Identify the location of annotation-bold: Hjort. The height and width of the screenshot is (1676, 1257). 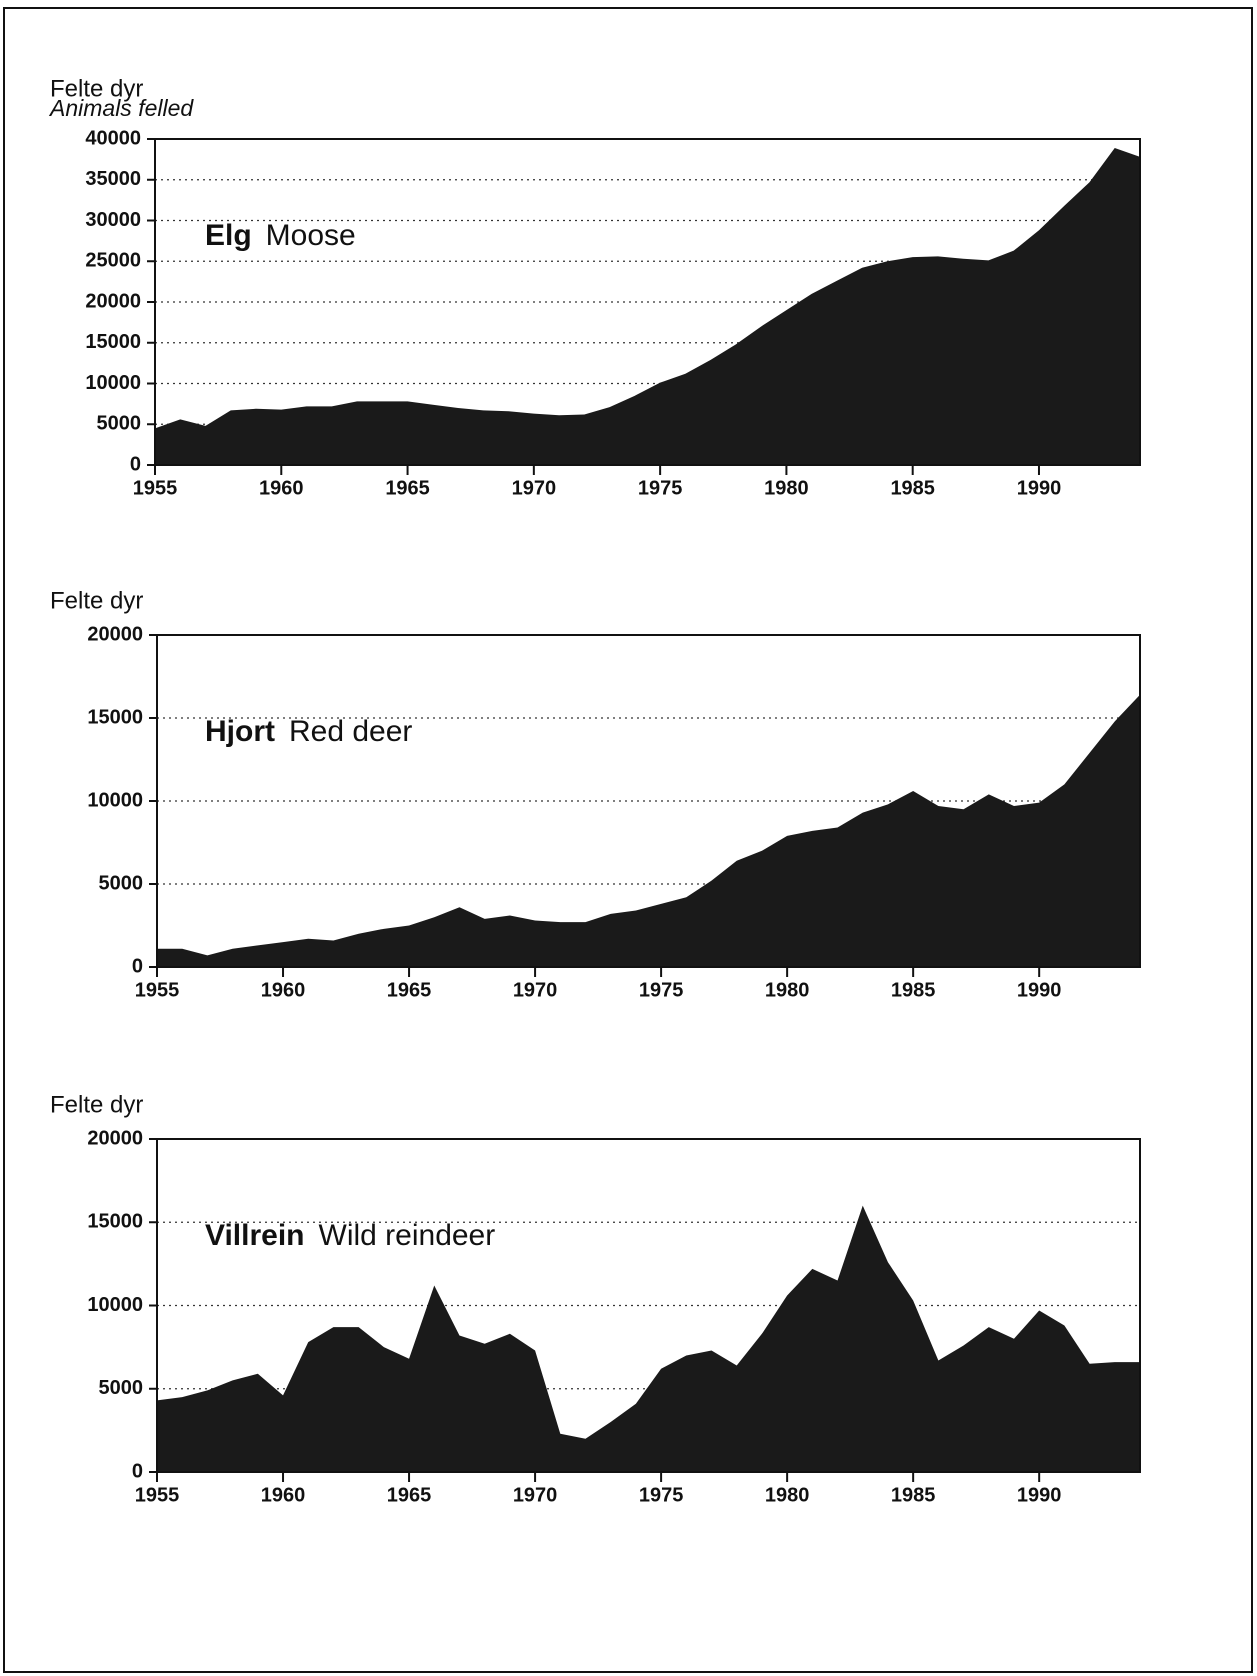
(240, 731).